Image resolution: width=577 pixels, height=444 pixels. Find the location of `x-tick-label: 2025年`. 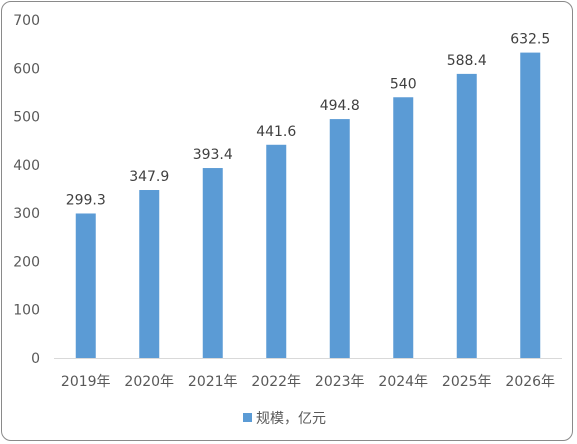

x-tick-label: 2025年 is located at coordinates (467, 382).